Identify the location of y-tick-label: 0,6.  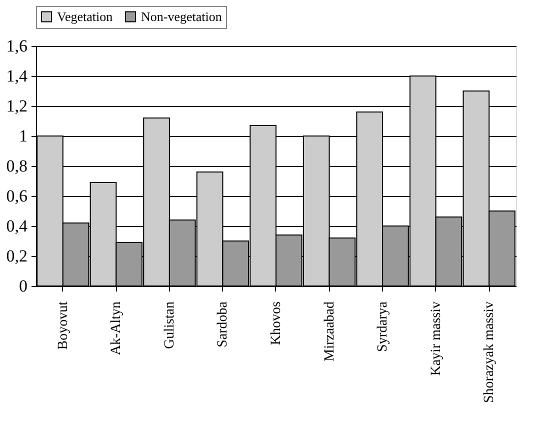
(17, 196).